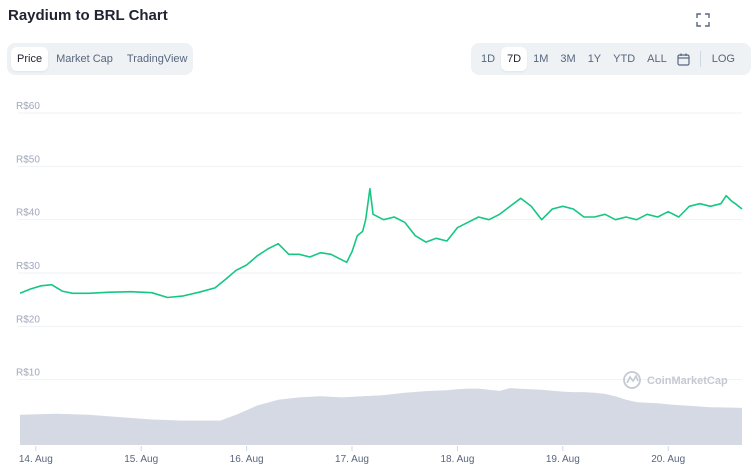 The image size is (755, 473). What do you see at coordinates (514, 59) in the screenshot?
I see `range-7d-button: 7D` at bounding box center [514, 59].